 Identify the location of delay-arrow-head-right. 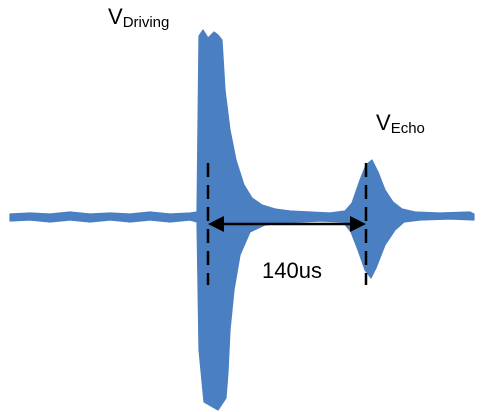
(358, 224).